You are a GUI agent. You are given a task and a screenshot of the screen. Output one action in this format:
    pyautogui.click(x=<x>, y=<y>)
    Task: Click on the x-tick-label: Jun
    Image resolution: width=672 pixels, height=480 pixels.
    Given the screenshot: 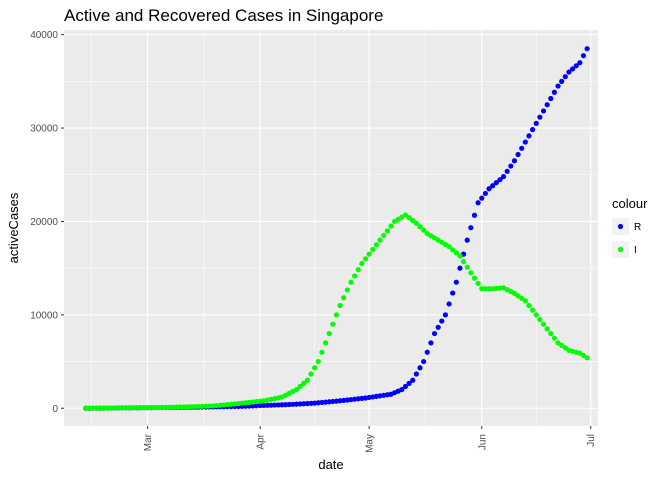 What is the action you would take?
    pyautogui.click(x=482, y=442)
    